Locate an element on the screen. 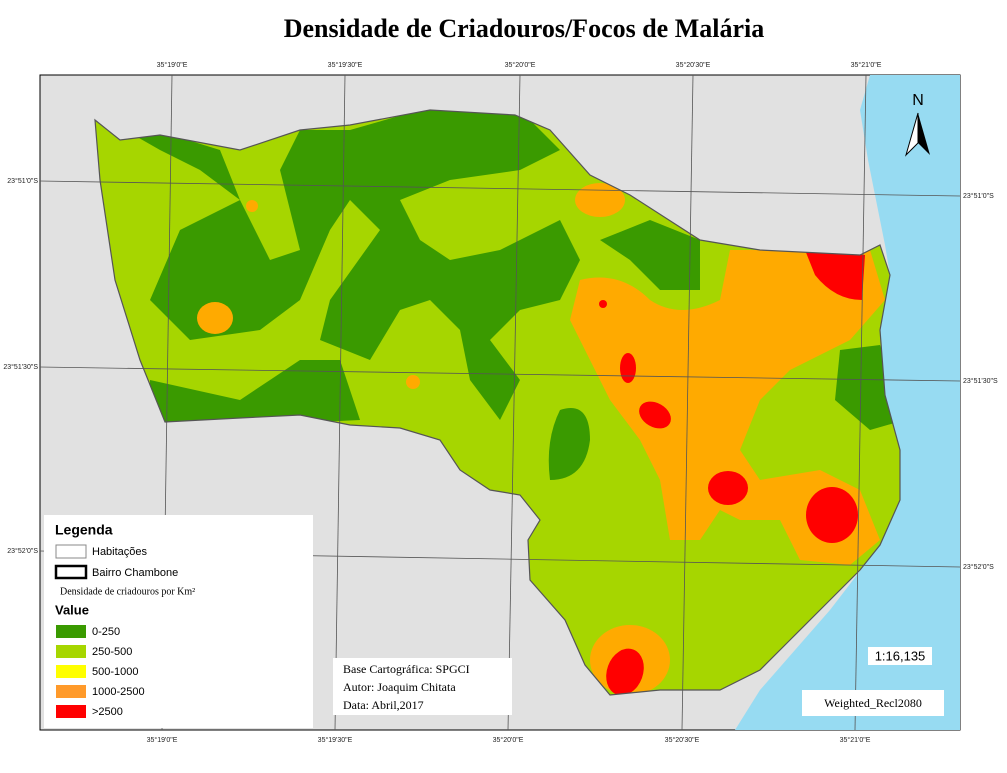 This screenshot has height=773, width=1007. layer-label: Weighted_Recl2080 is located at coordinates (873, 703).